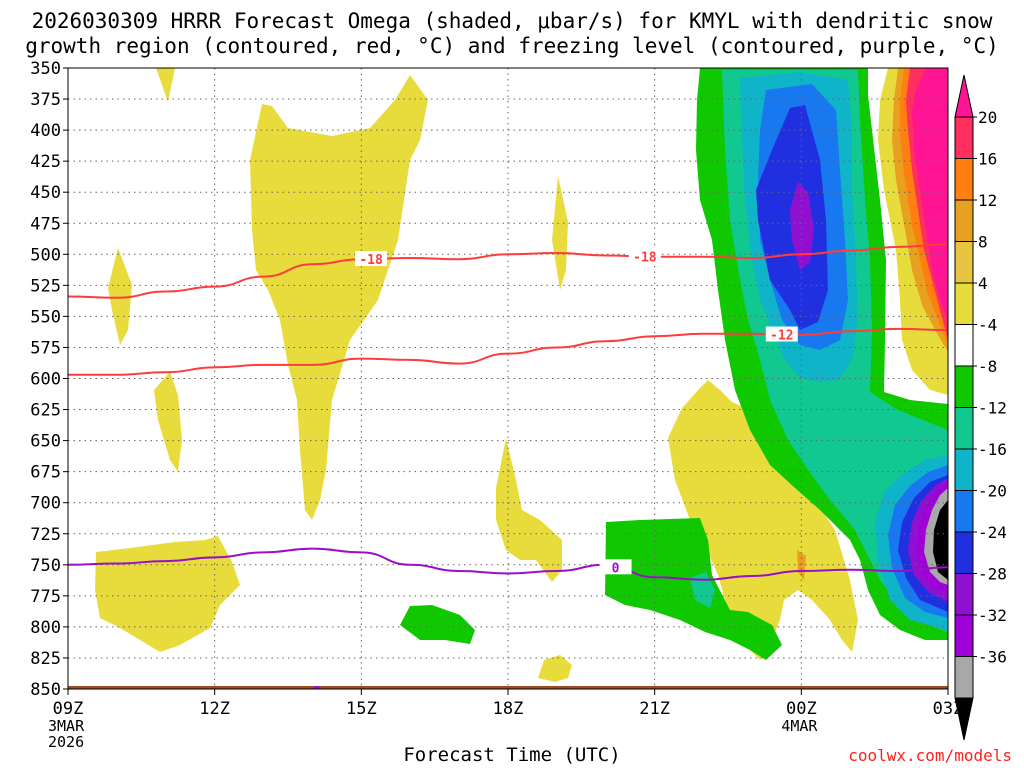 Image resolution: width=1024 pixels, height=768 pixels. I want to click on colorbar-label: 4, so click(983, 283).